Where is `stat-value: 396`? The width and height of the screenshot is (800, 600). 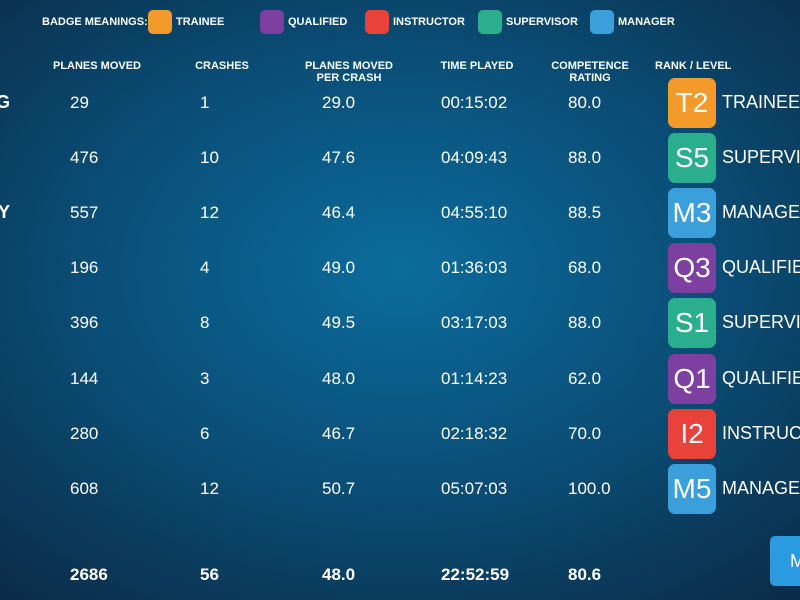
stat-value: 396 is located at coordinates (84, 323).